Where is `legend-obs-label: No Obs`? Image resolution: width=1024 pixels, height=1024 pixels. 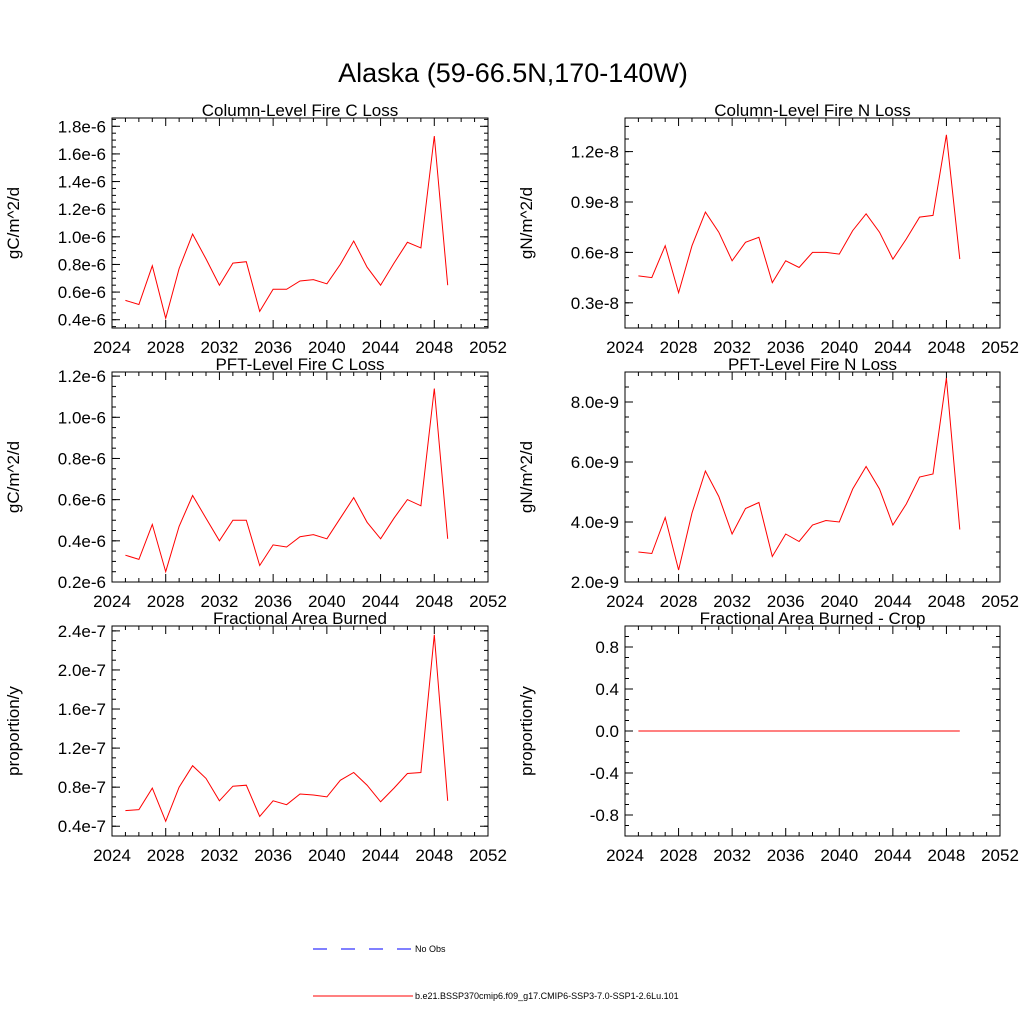 legend-obs-label: No Obs is located at coordinates (430, 949).